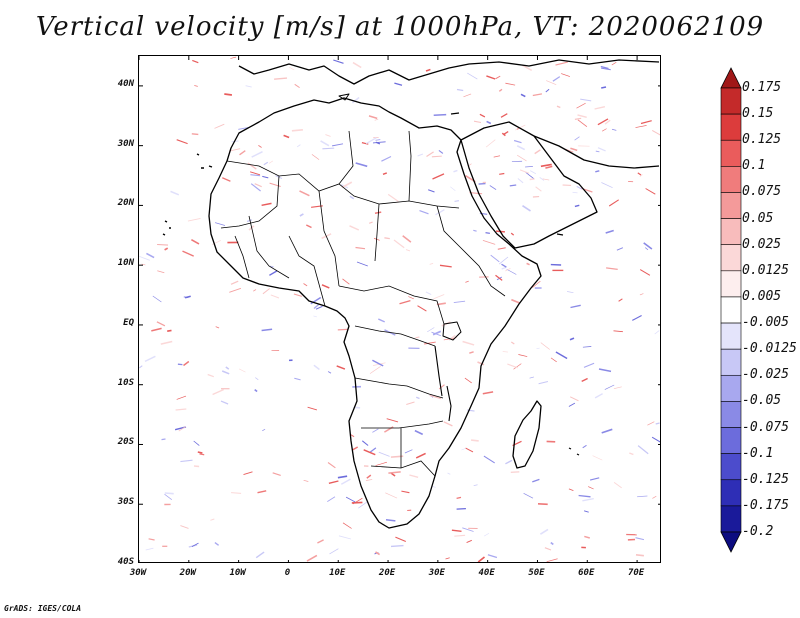 The height and width of the screenshot is (618, 800). I want to click on colorbar-min-arrow, so click(731, 542).